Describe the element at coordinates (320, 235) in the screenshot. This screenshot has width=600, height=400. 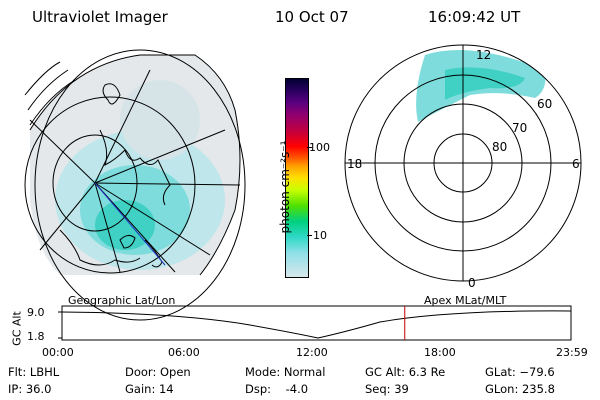
I see `colorbar-tick-10: 10` at that location.